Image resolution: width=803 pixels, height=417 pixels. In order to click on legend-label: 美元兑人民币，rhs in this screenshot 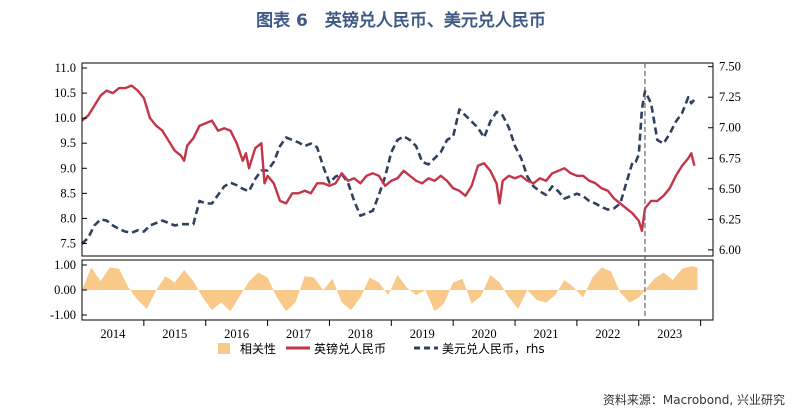, I will do `click(493, 349)`.